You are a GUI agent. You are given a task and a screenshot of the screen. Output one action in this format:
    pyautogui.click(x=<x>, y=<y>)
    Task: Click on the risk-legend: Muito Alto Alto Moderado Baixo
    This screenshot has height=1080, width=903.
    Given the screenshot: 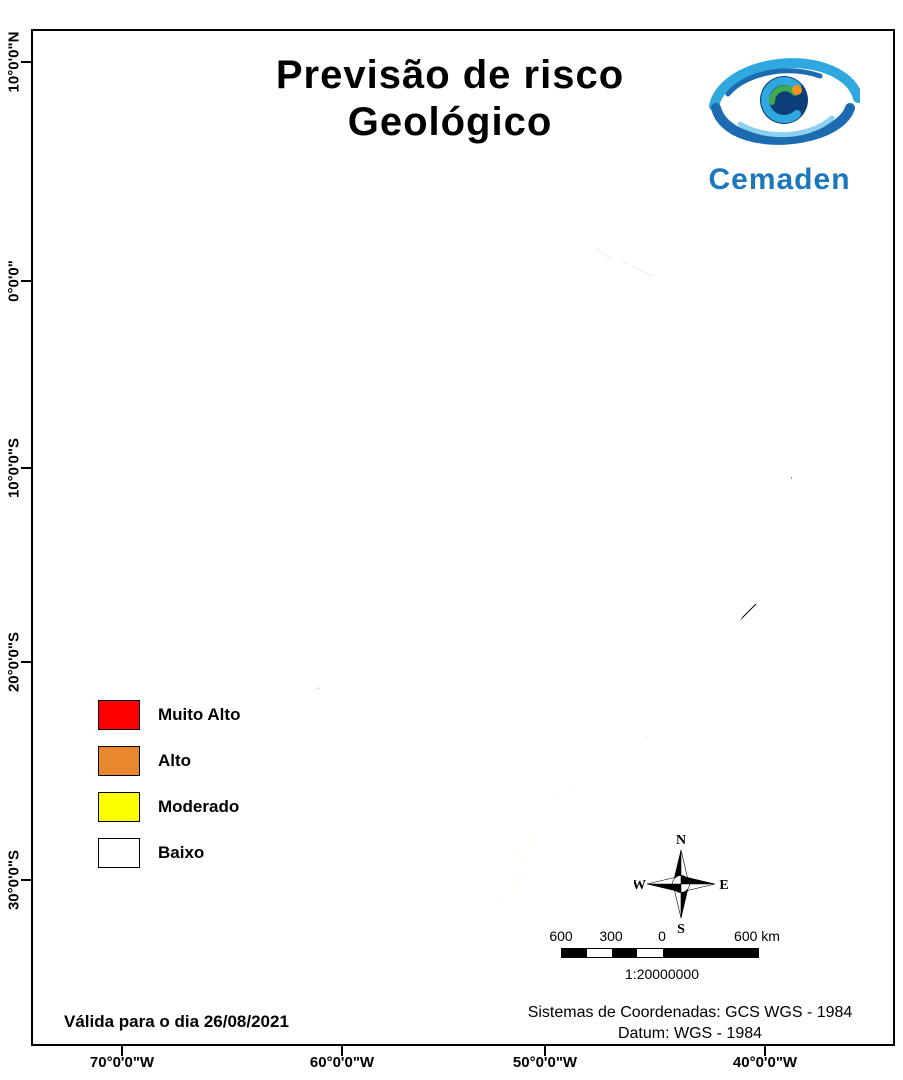 What is the action you would take?
    pyautogui.click(x=169, y=792)
    